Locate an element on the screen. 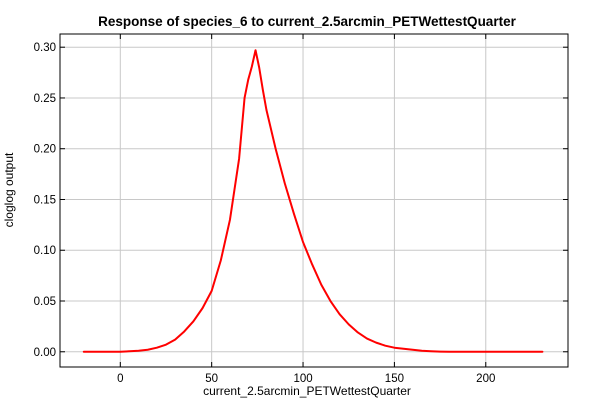 The height and width of the screenshot is (400, 600). y-tick-label: 0.00 is located at coordinates (45, 353).